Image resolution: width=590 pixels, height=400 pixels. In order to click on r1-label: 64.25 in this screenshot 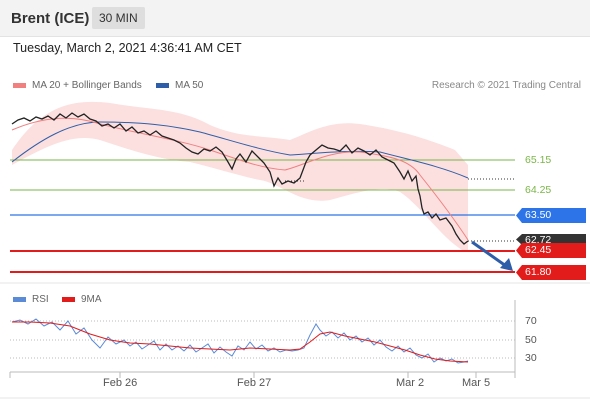, I will do `click(538, 190)`.